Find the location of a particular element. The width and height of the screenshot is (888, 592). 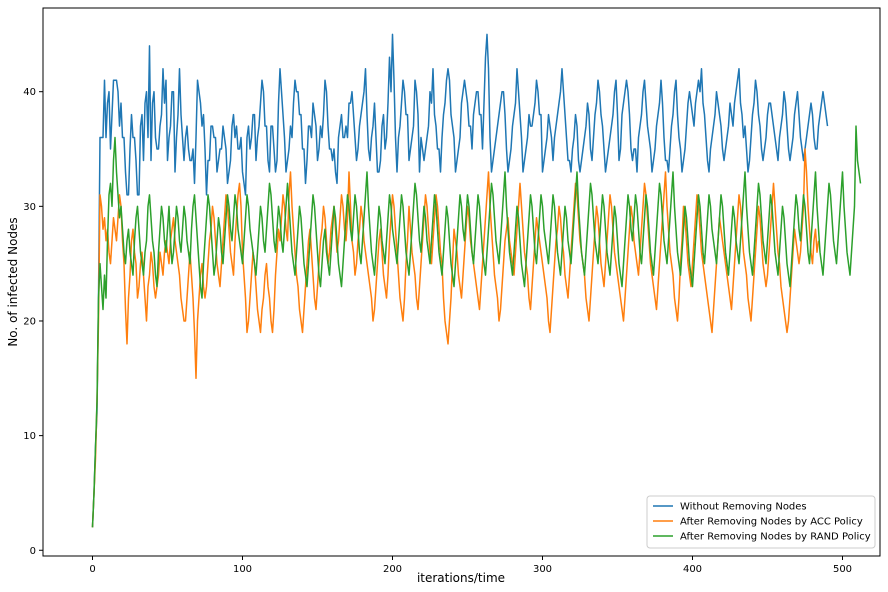

legend-label-rand-policy: After Removing Nodes by RAND Policy is located at coordinates (775, 537).